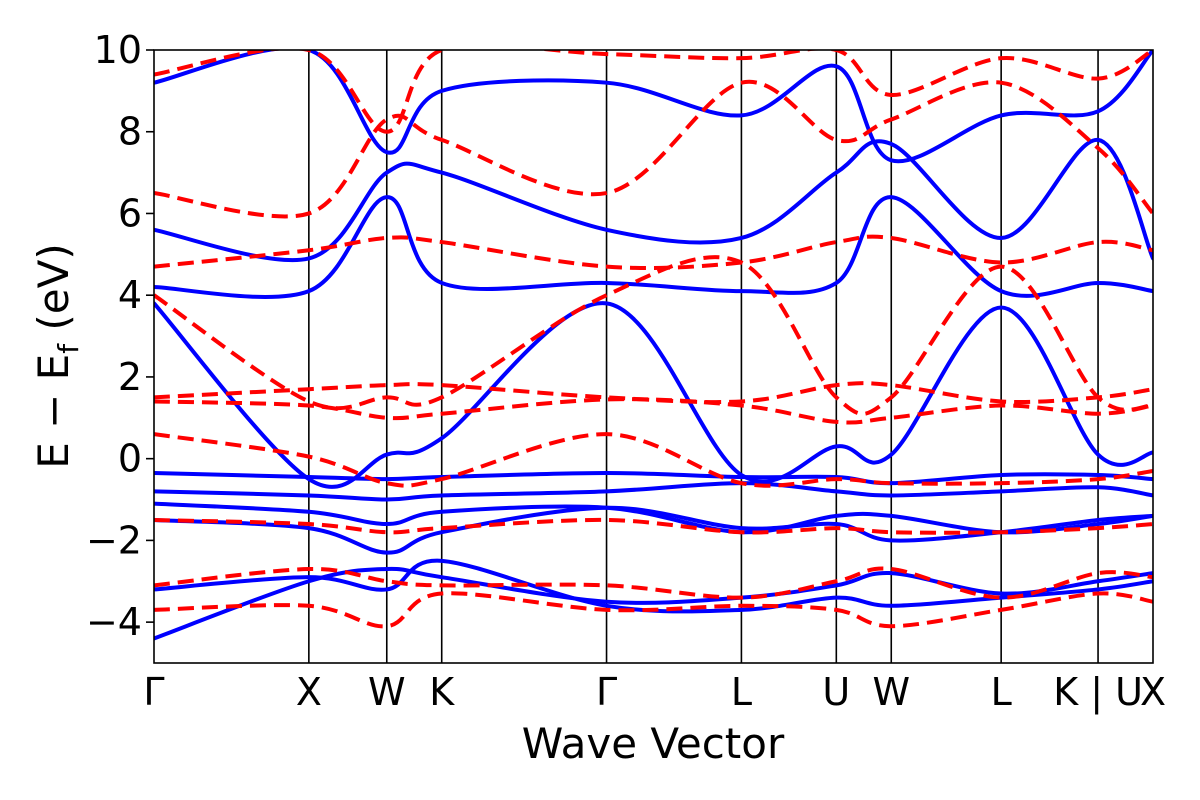 Image resolution: width=1200 pixels, height=800 pixels. I want to click on y-axis-ticks: −4 −2 0 2 4 6 8 10, so click(120, 336).